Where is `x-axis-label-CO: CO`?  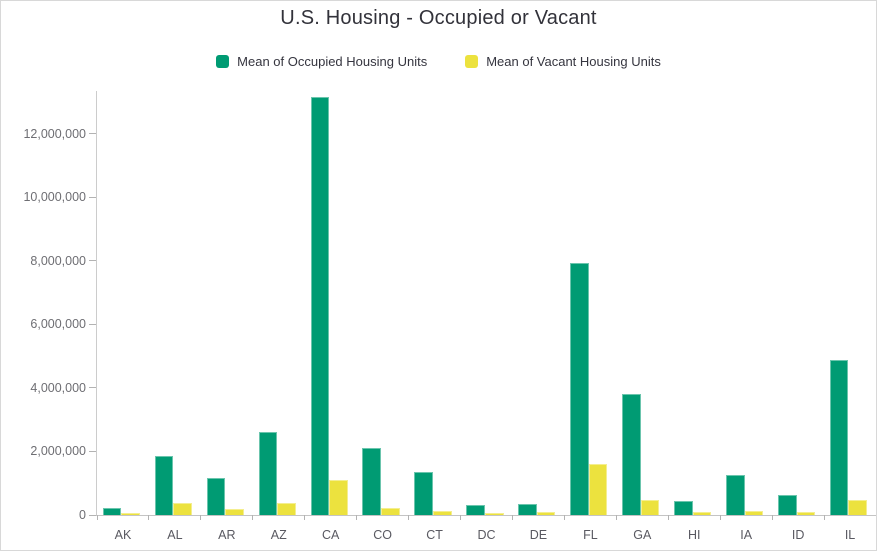 x-axis-label-CO: CO is located at coordinates (382, 535).